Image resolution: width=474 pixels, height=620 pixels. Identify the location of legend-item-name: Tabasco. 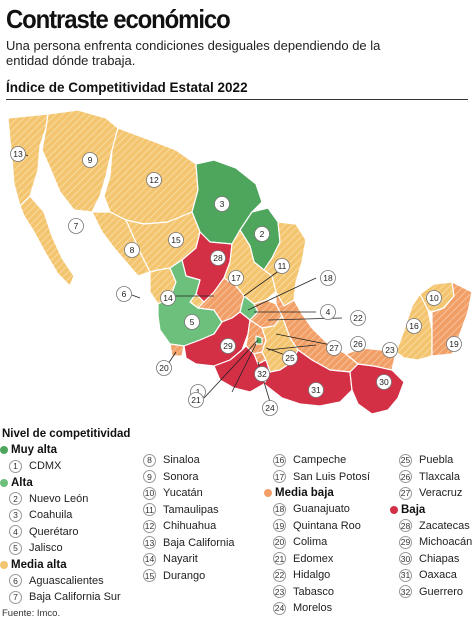
(313, 591).